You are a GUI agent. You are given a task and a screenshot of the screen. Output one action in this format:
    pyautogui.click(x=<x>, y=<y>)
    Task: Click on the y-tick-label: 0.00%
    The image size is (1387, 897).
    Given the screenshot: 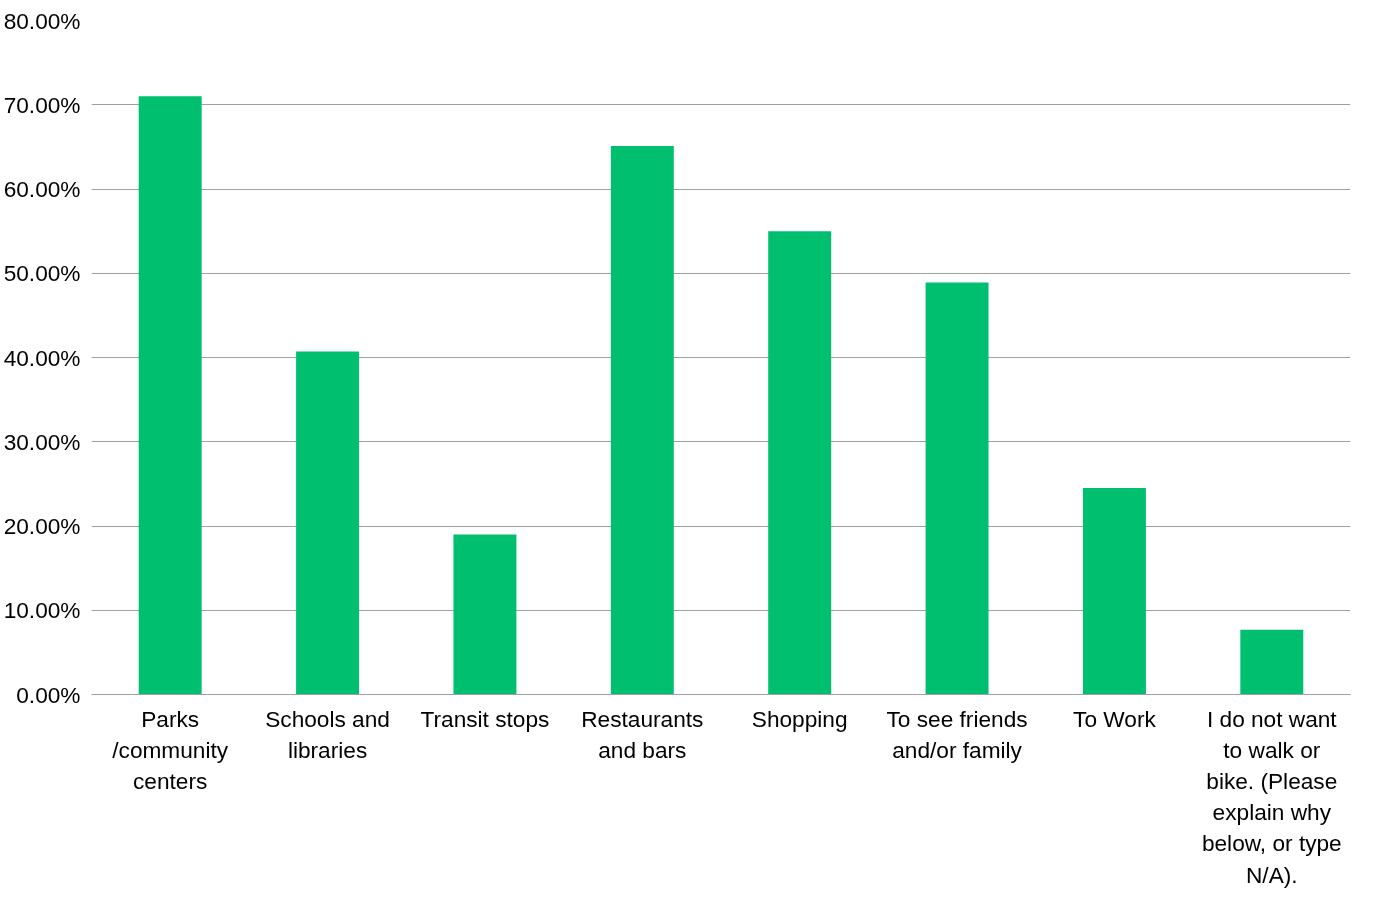 What is the action you would take?
    pyautogui.click(x=48, y=694)
    